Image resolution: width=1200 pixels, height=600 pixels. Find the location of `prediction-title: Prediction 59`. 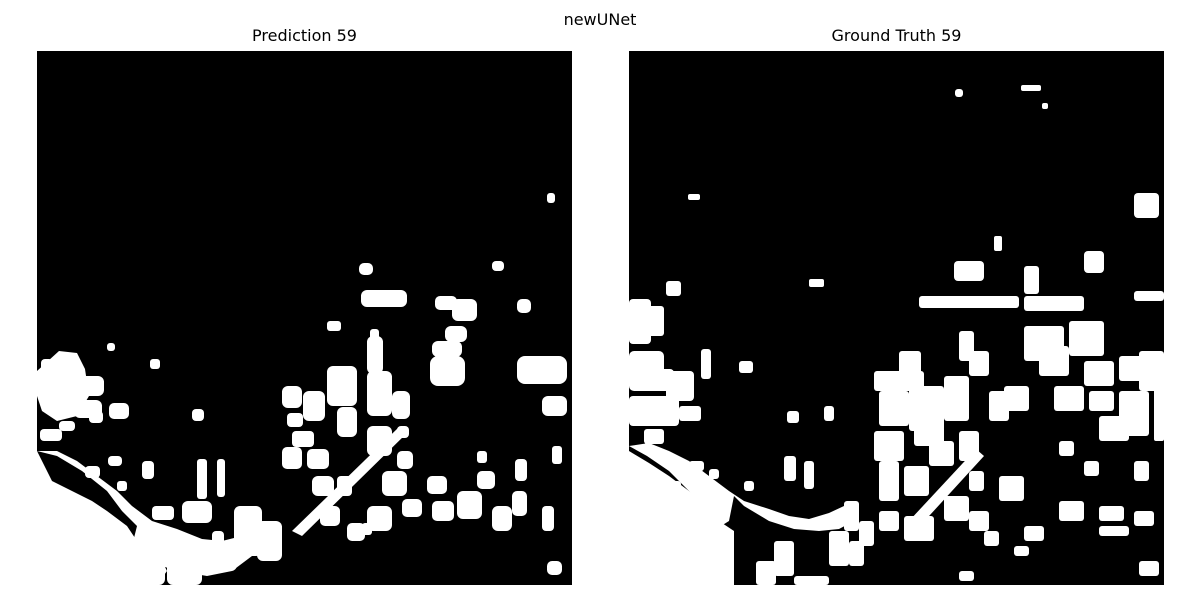

prediction-title: Prediction 59 is located at coordinates (304, 35).